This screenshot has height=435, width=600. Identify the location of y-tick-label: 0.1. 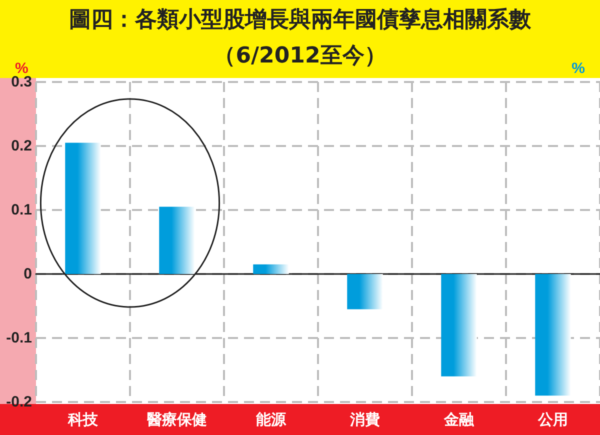
(21, 210).